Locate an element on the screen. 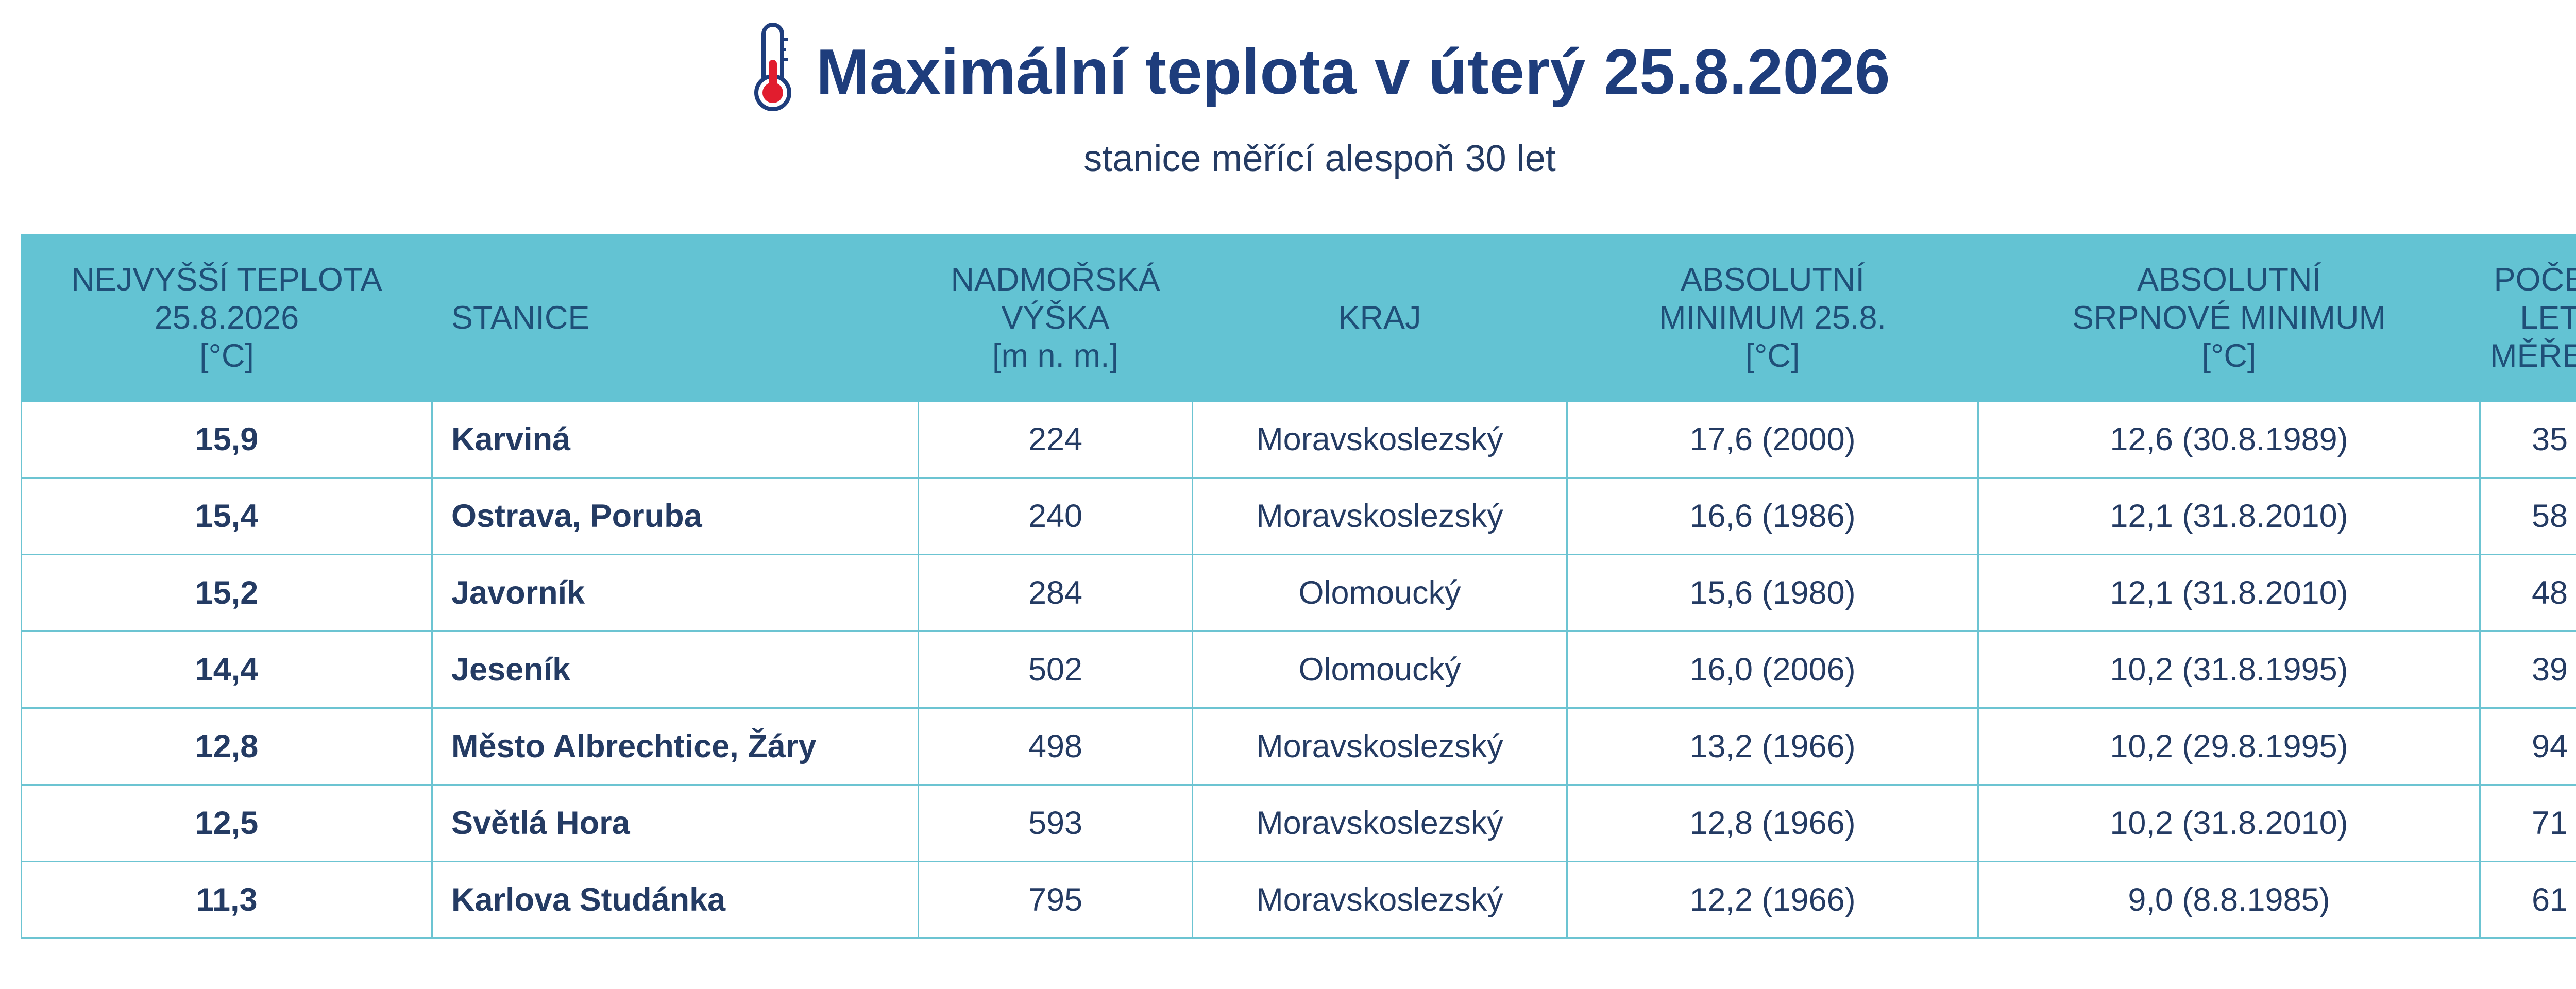  header-measurement-years: POČET LET MĚŘENÍ is located at coordinates (2527, 318).